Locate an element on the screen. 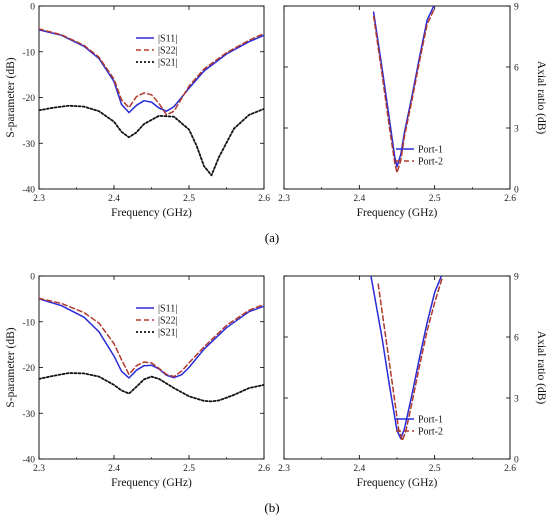 This screenshot has height=519, width=550. caption-a: (a) is located at coordinates (272, 237).